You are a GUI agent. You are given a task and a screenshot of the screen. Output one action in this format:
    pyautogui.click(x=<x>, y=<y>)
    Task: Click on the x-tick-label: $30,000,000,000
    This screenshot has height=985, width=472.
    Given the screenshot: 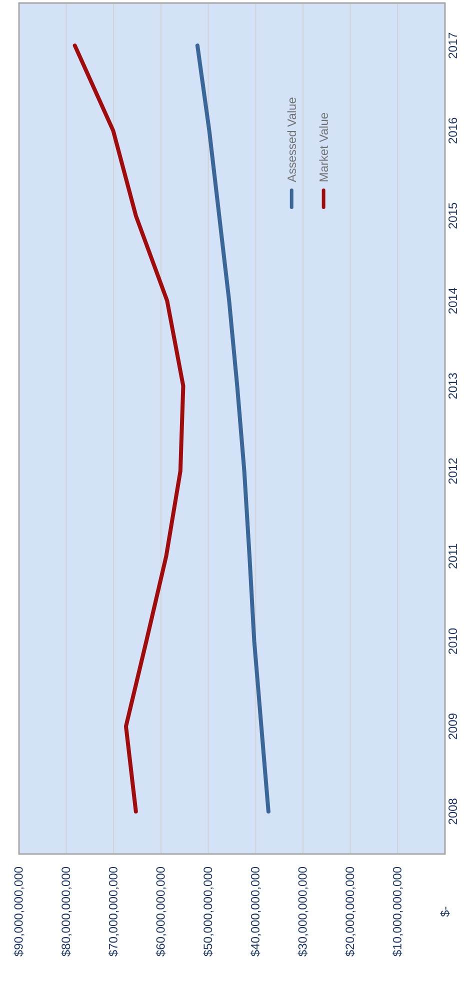 What is the action you would take?
    pyautogui.click(x=303, y=911)
    